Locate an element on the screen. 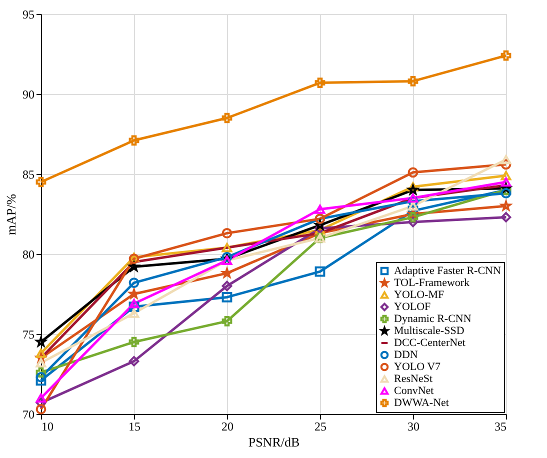 This screenshot has height=458, width=547. legend-label: Dynamic R-CNN is located at coordinates (433, 319).